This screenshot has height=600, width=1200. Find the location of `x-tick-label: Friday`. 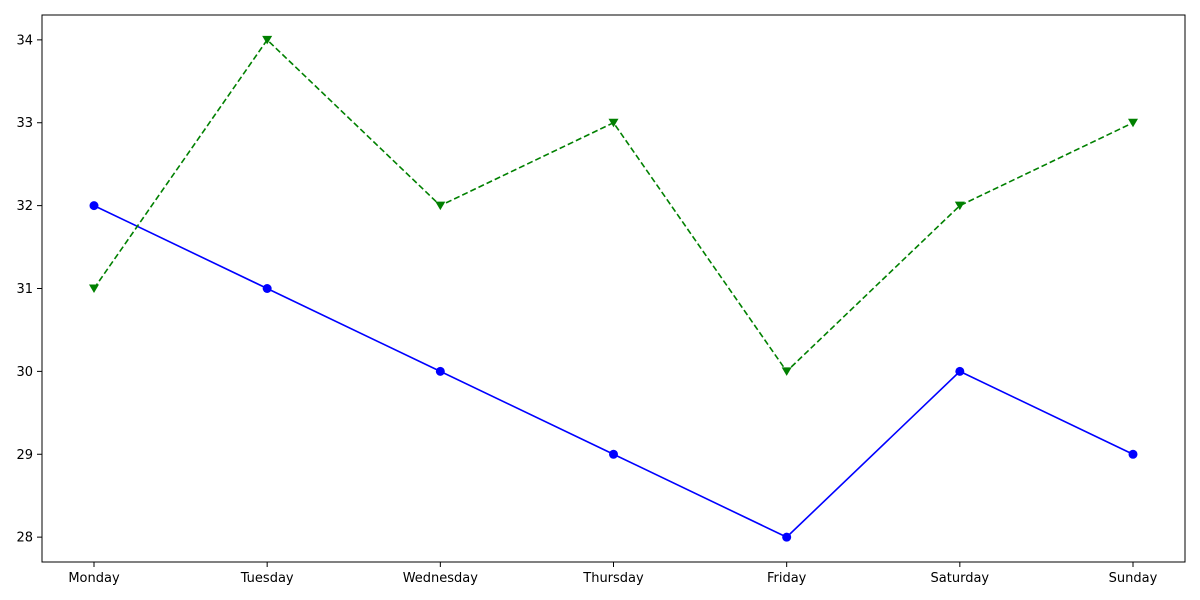

x-tick-label: Friday is located at coordinates (787, 578).